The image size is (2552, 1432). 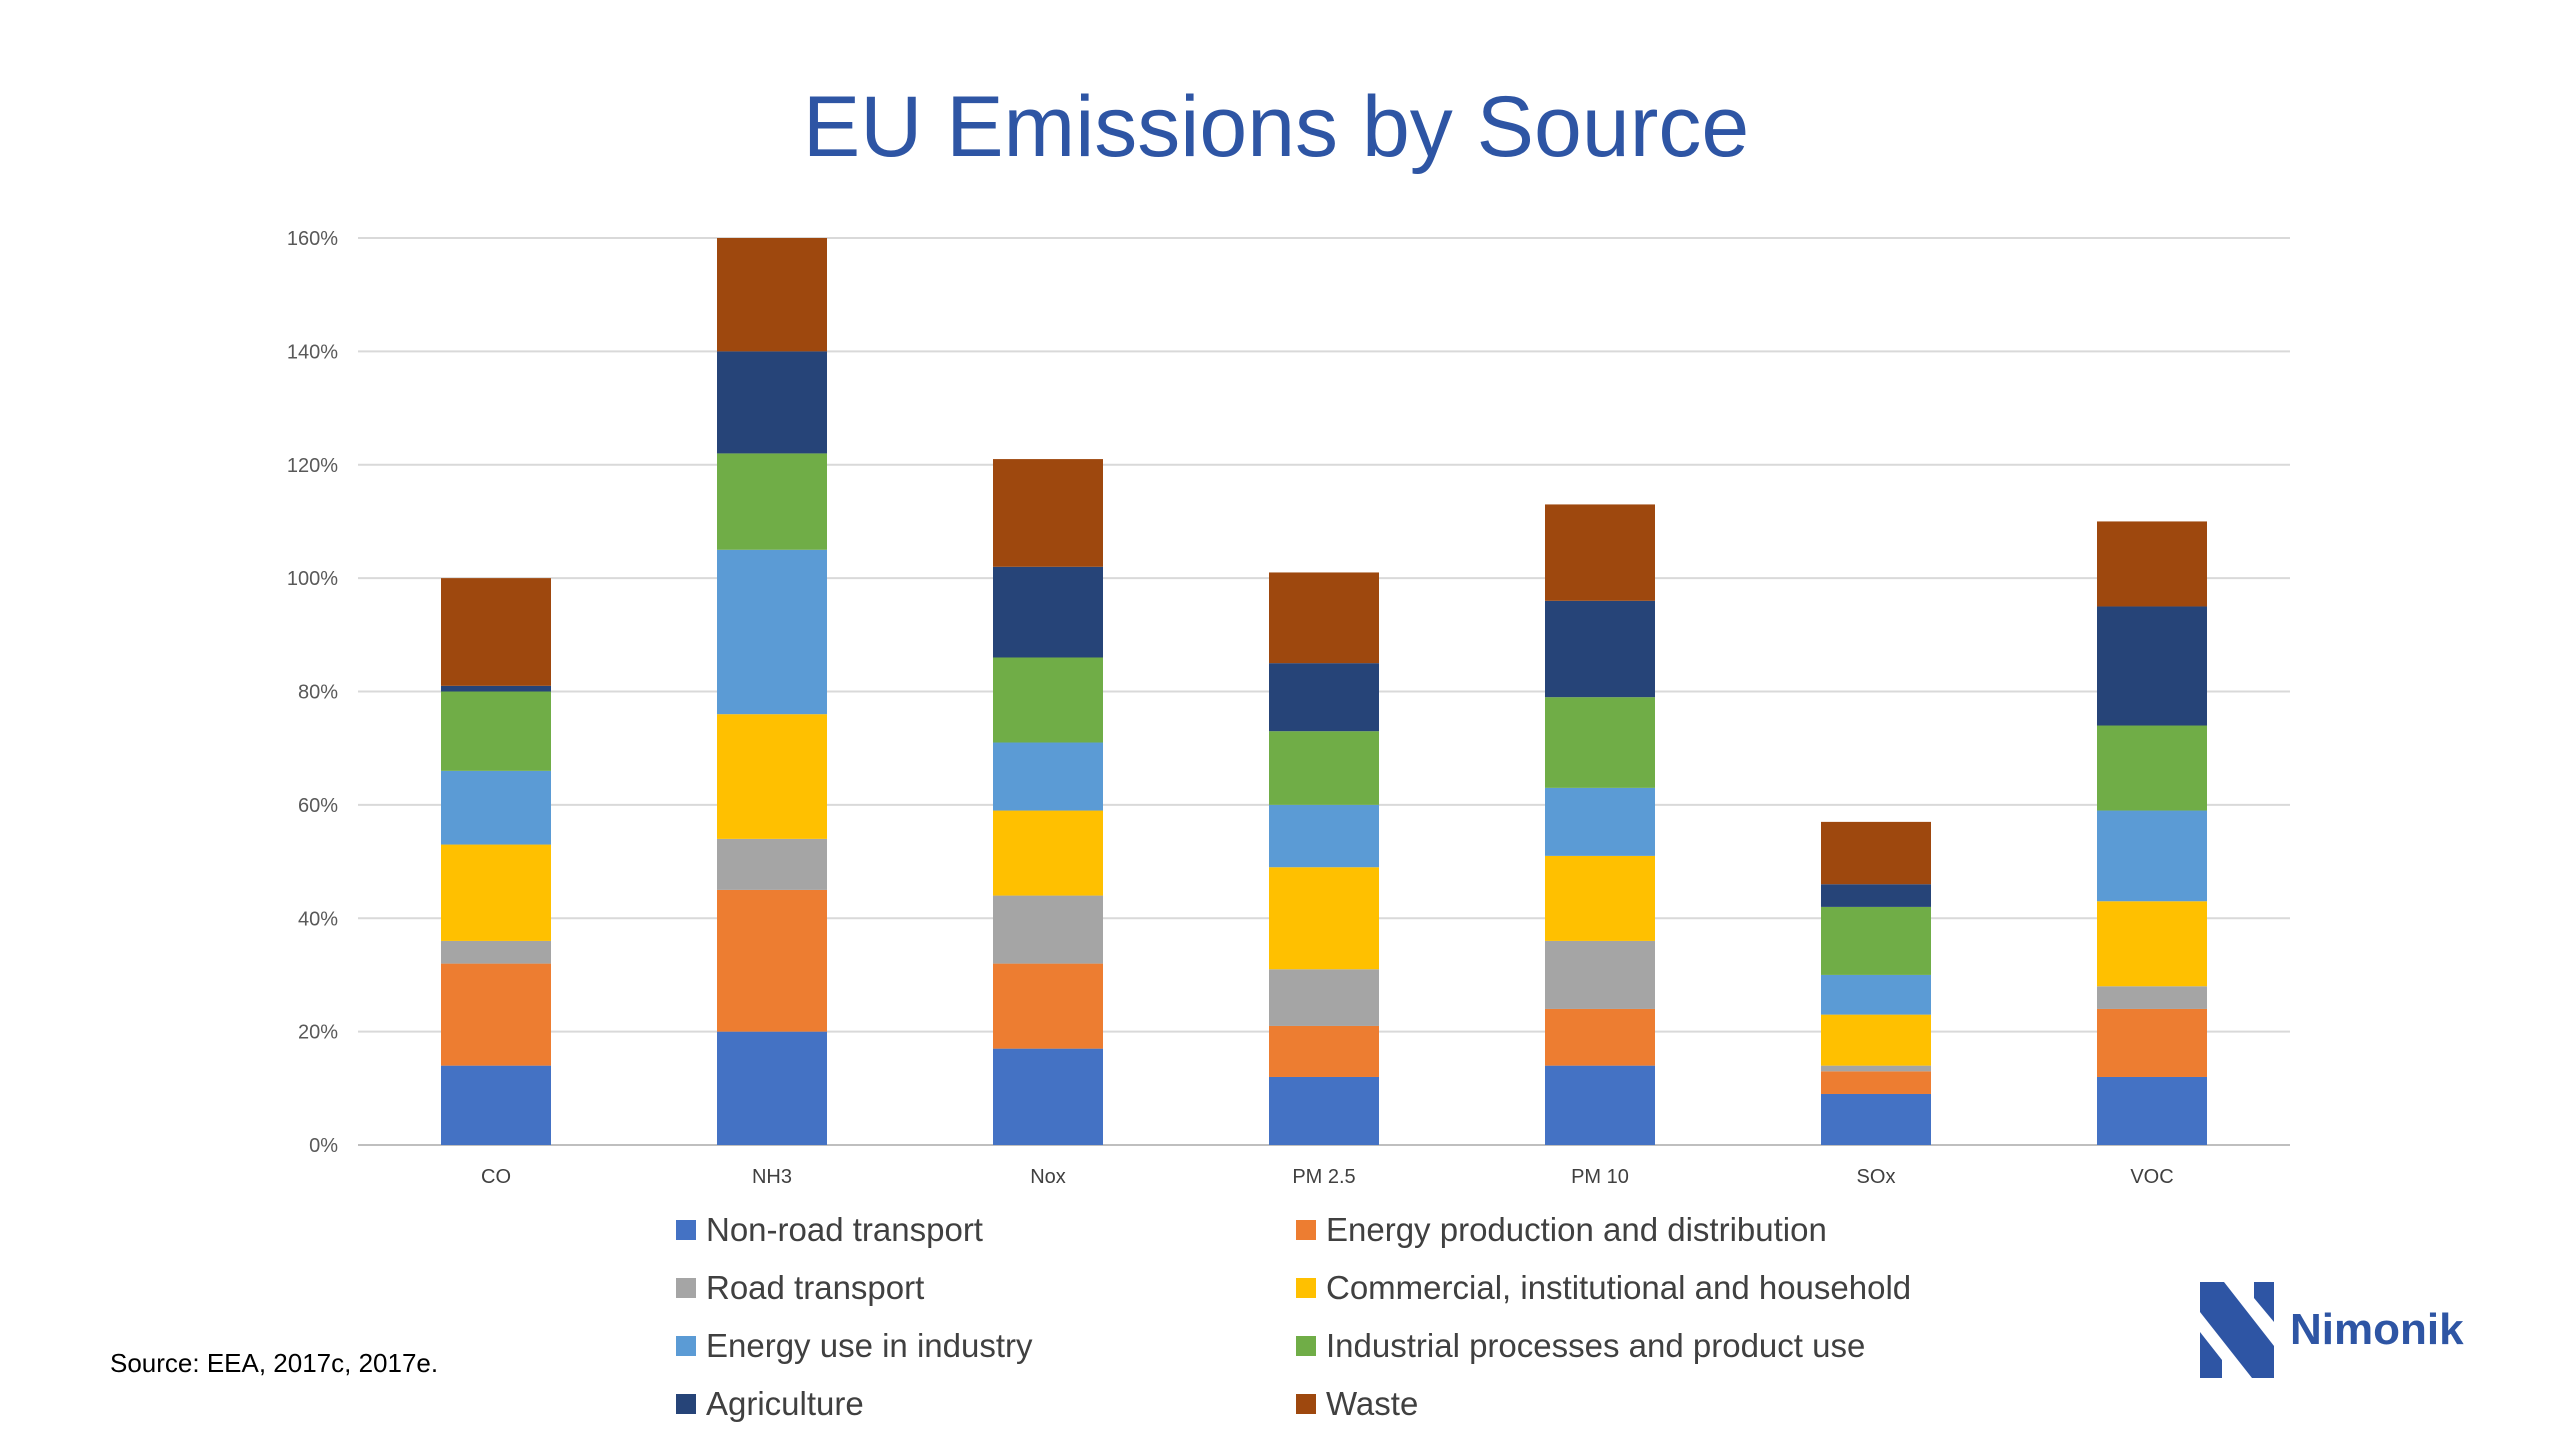 I want to click on y-axis-ticks: 0% 20% 40% 60% 80% 100% 120% 140% 160%, so click(x=312, y=692).